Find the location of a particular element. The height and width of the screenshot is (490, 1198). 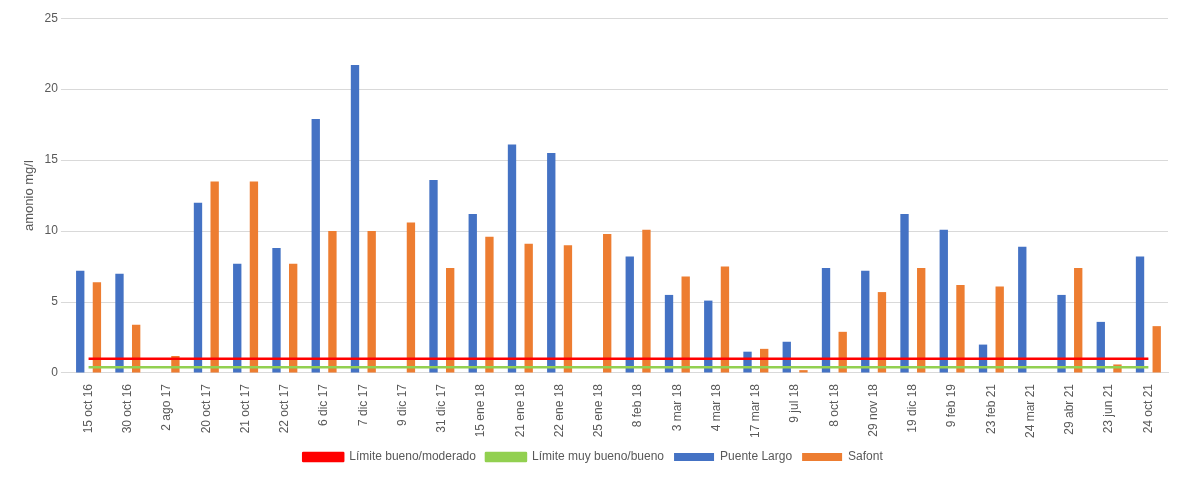

legend-label: Safont is located at coordinates (866, 456).